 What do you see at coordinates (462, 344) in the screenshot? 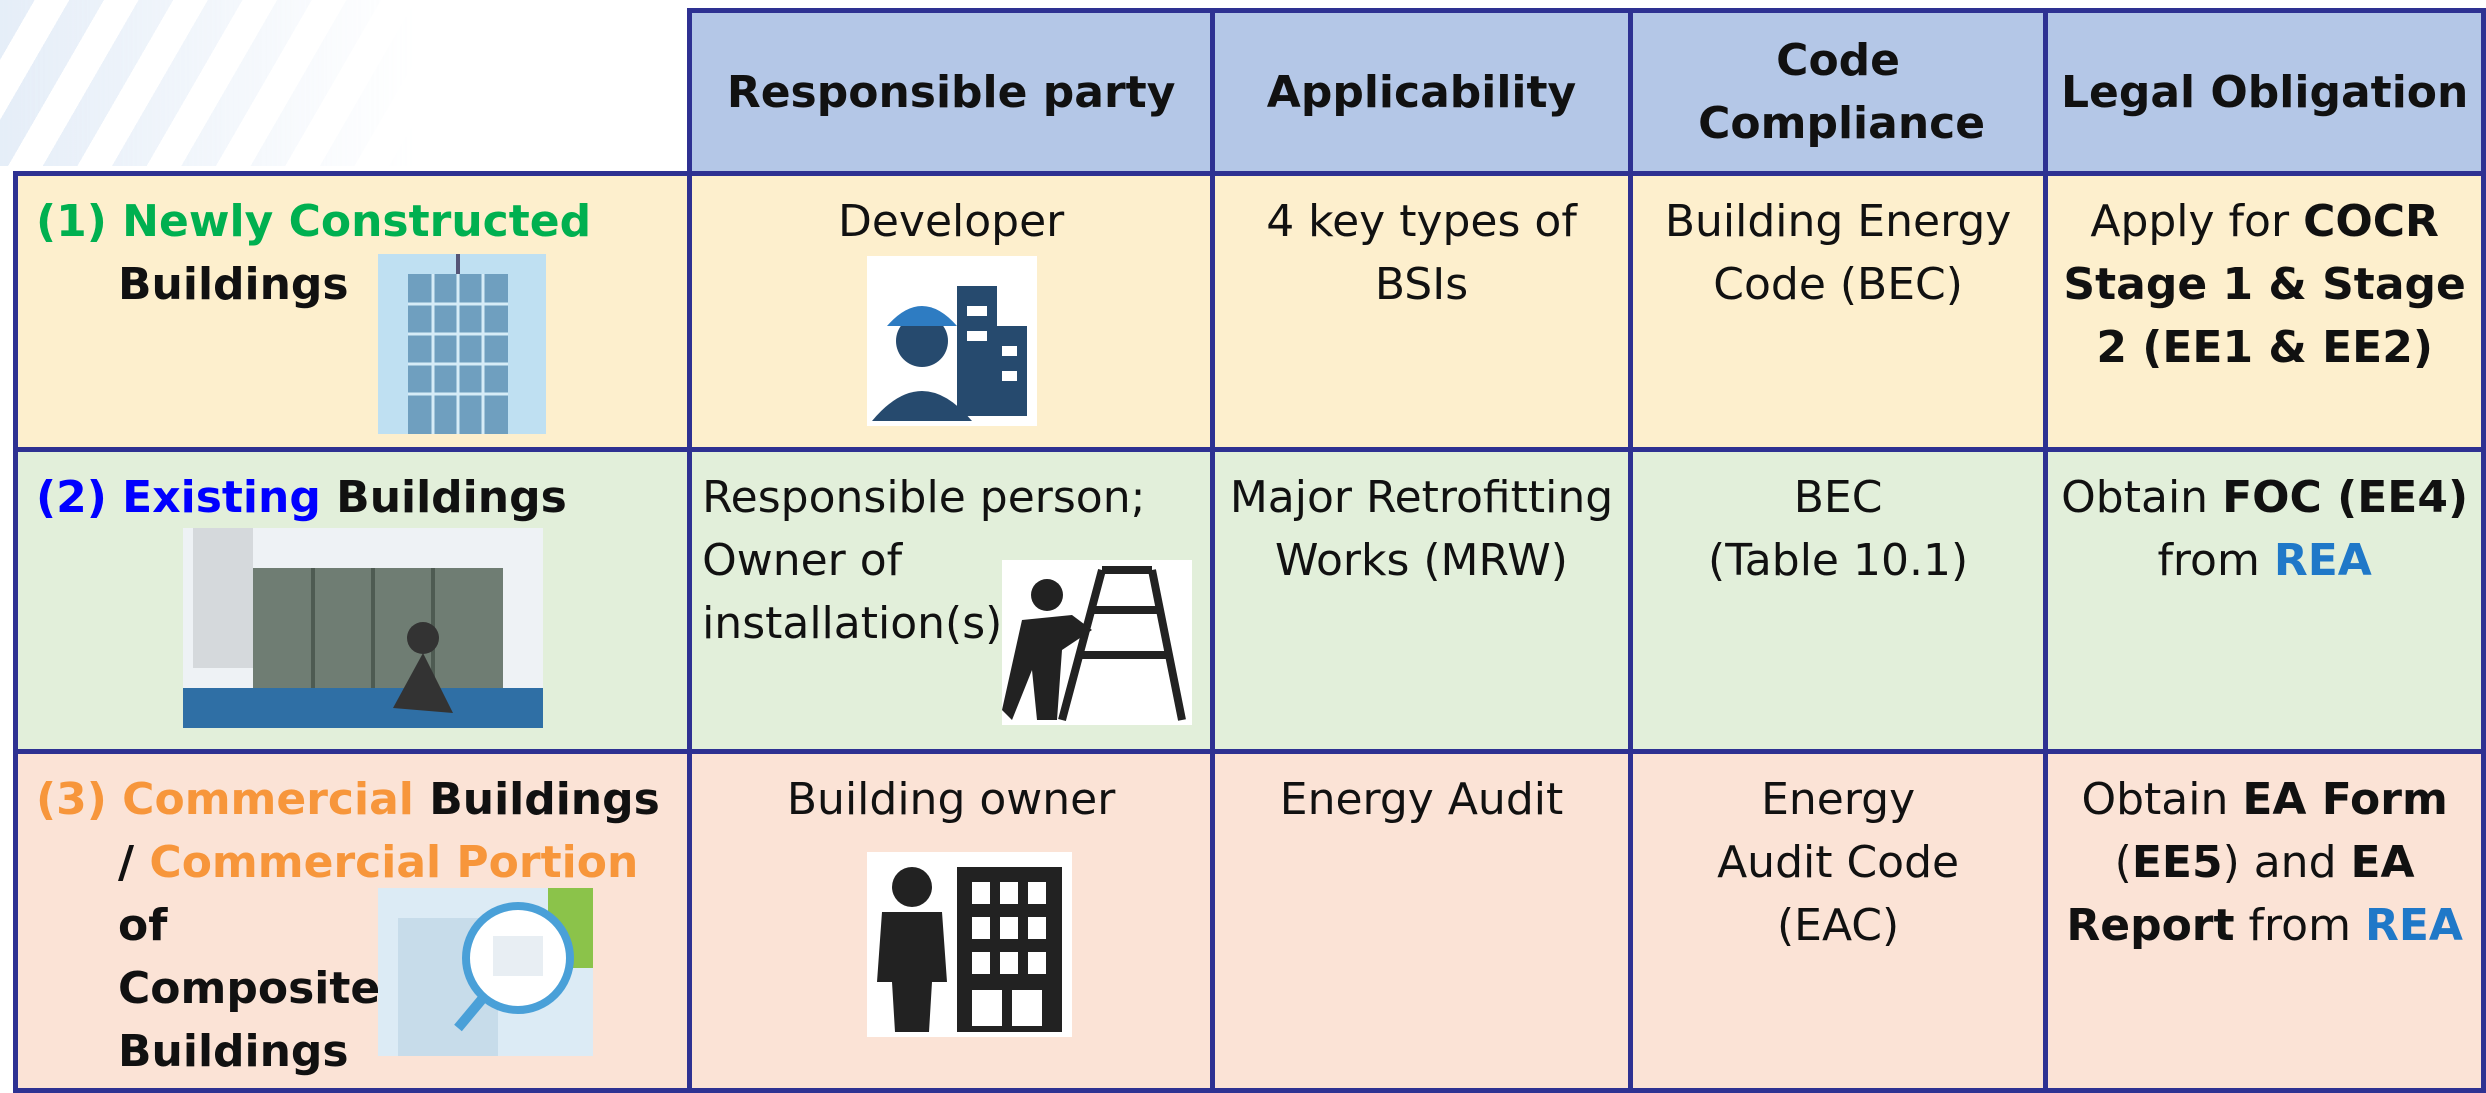
I see `building-image` at bounding box center [462, 344].